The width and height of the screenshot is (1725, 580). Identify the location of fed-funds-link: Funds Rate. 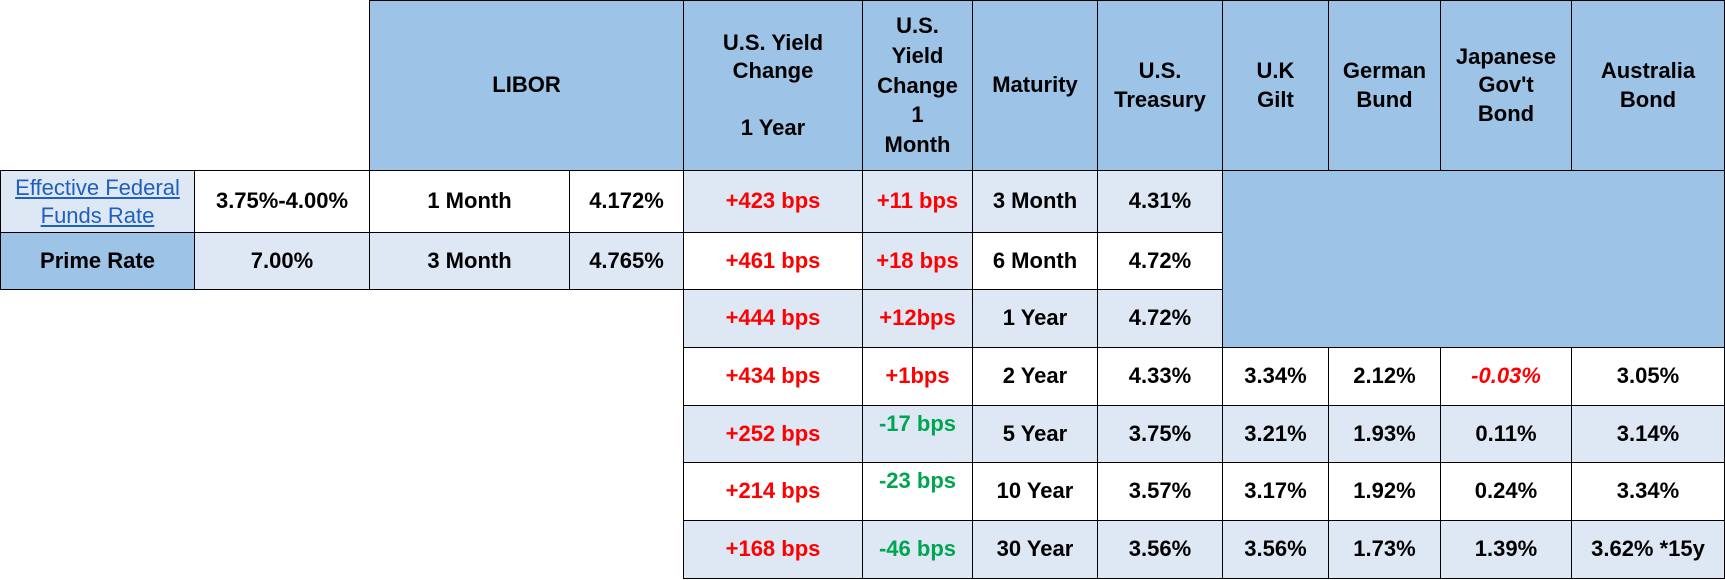
(97, 215).